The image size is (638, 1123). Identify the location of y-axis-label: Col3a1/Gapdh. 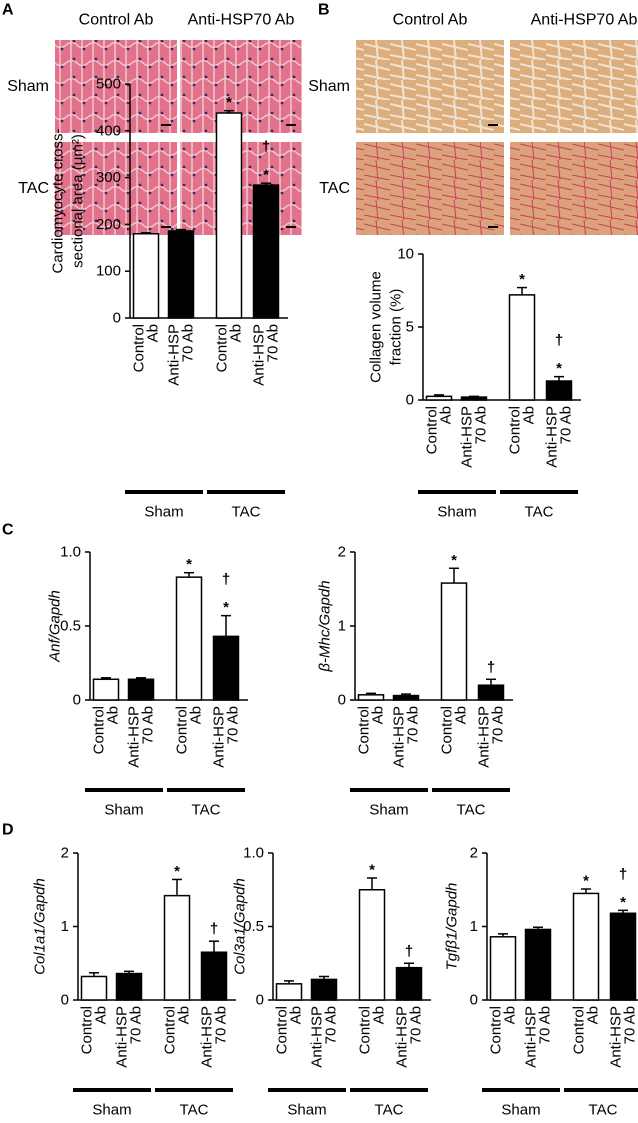
(240, 926).